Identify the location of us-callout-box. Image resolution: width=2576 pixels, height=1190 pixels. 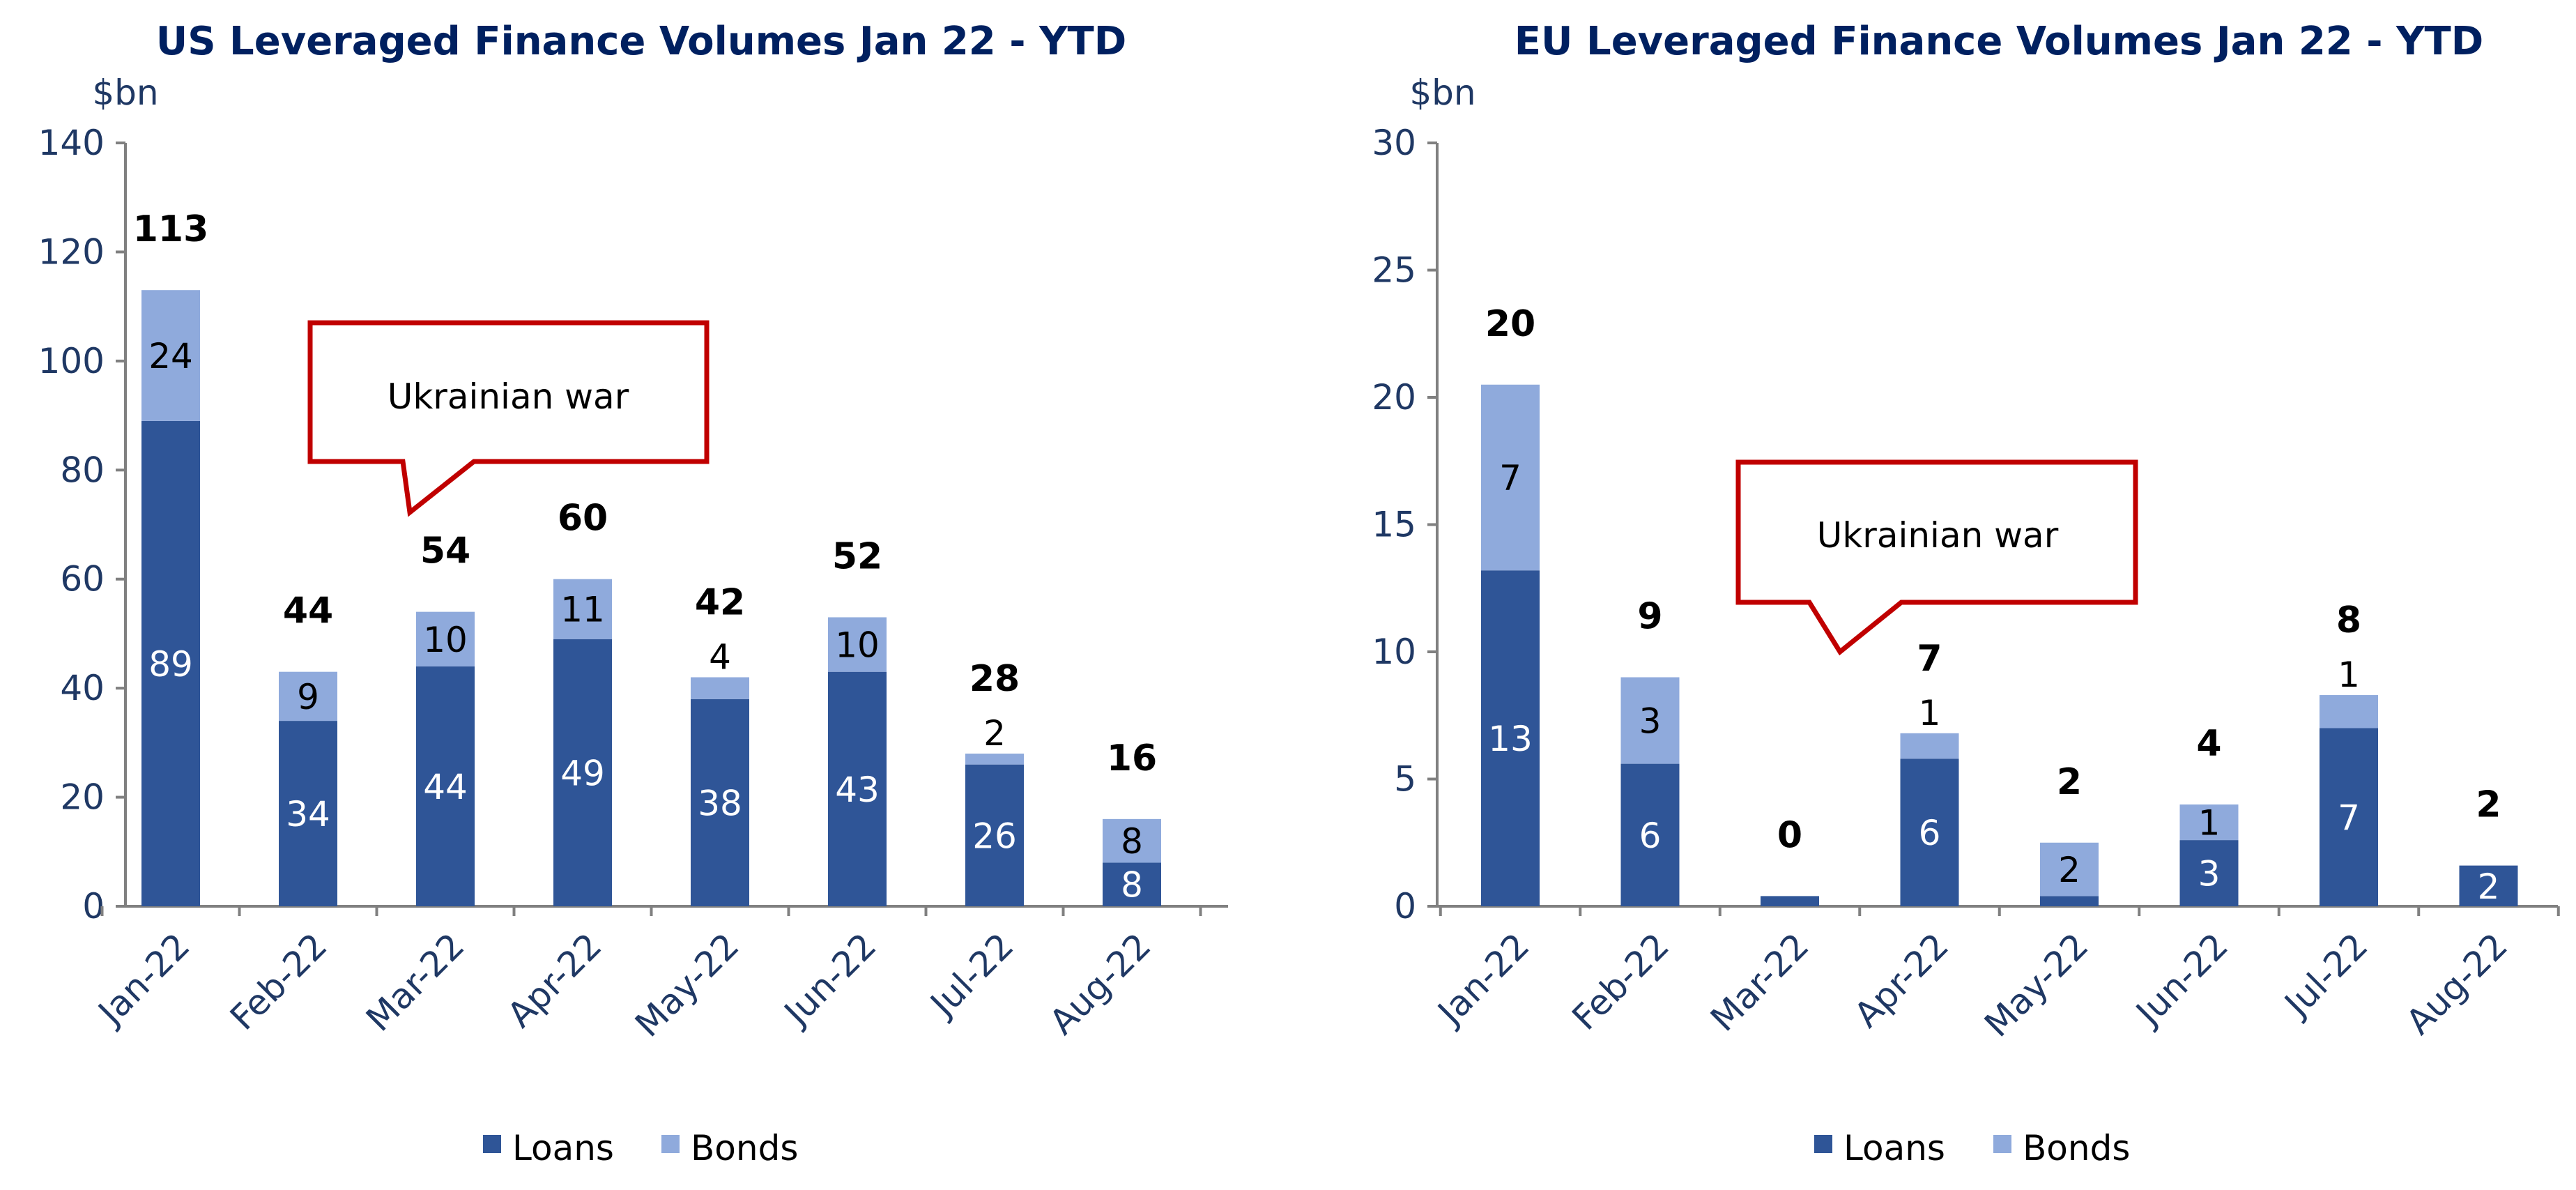
(509, 418).